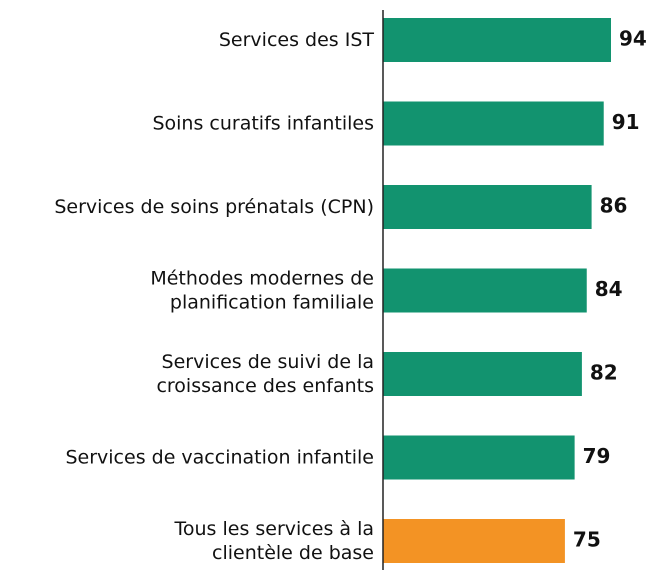  I want to click on value-label: 86, so click(614, 206).